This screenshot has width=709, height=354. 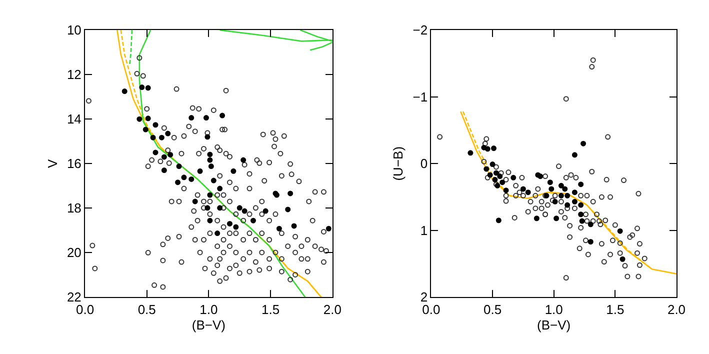 What do you see at coordinates (74, 208) in the screenshot?
I see `y-tick-label: 18` at bounding box center [74, 208].